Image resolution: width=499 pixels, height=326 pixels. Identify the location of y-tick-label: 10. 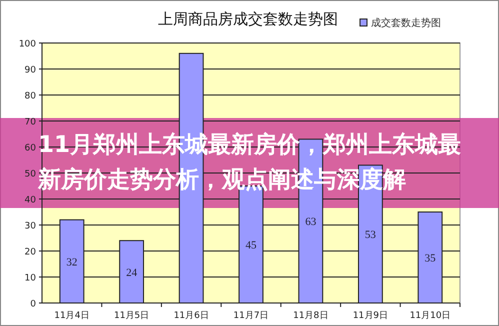
(30, 279).